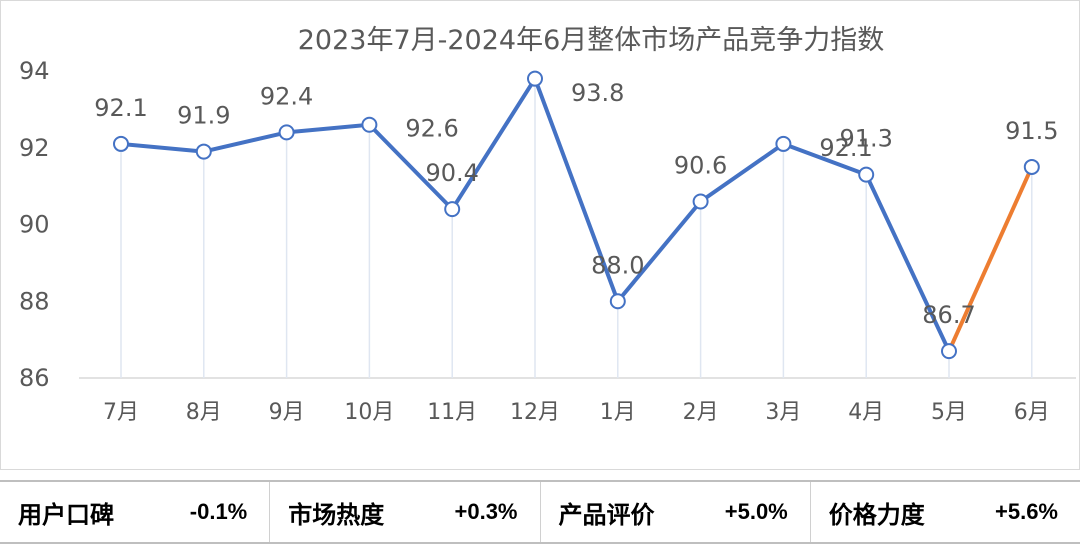 Image resolution: width=1080 pixels, height=546 pixels. What do you see at coordinates (369, 412) in the screenshot?
I see `x-tick-label: 10月` at bounding box center [369, 412].